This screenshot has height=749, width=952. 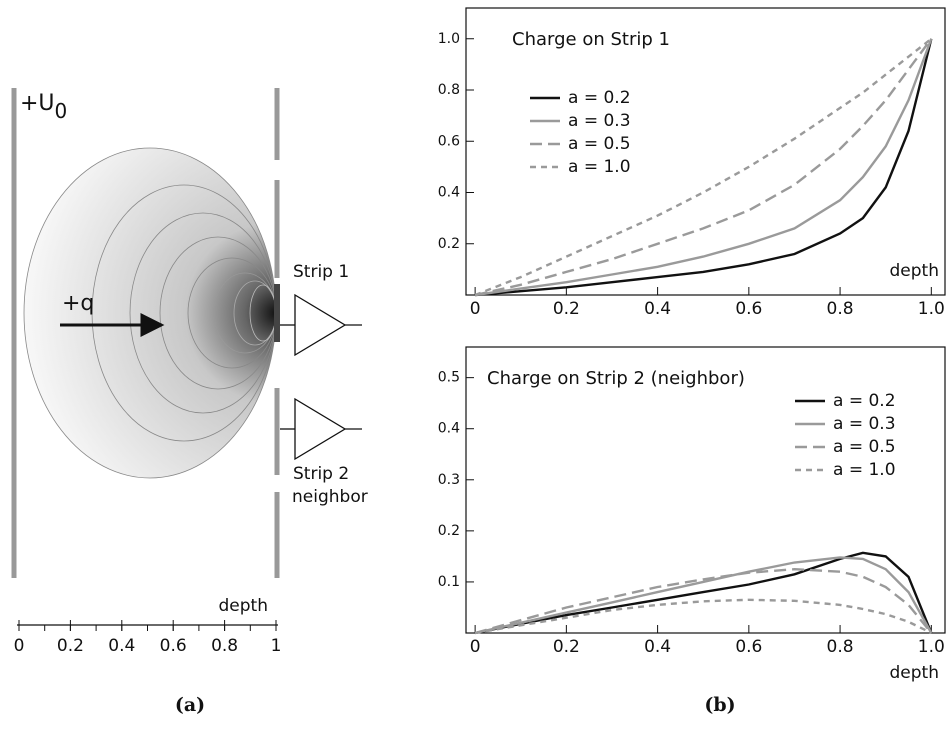 I want to click on chart-title: Charge on Strip 1, so click(x=591, y=39).